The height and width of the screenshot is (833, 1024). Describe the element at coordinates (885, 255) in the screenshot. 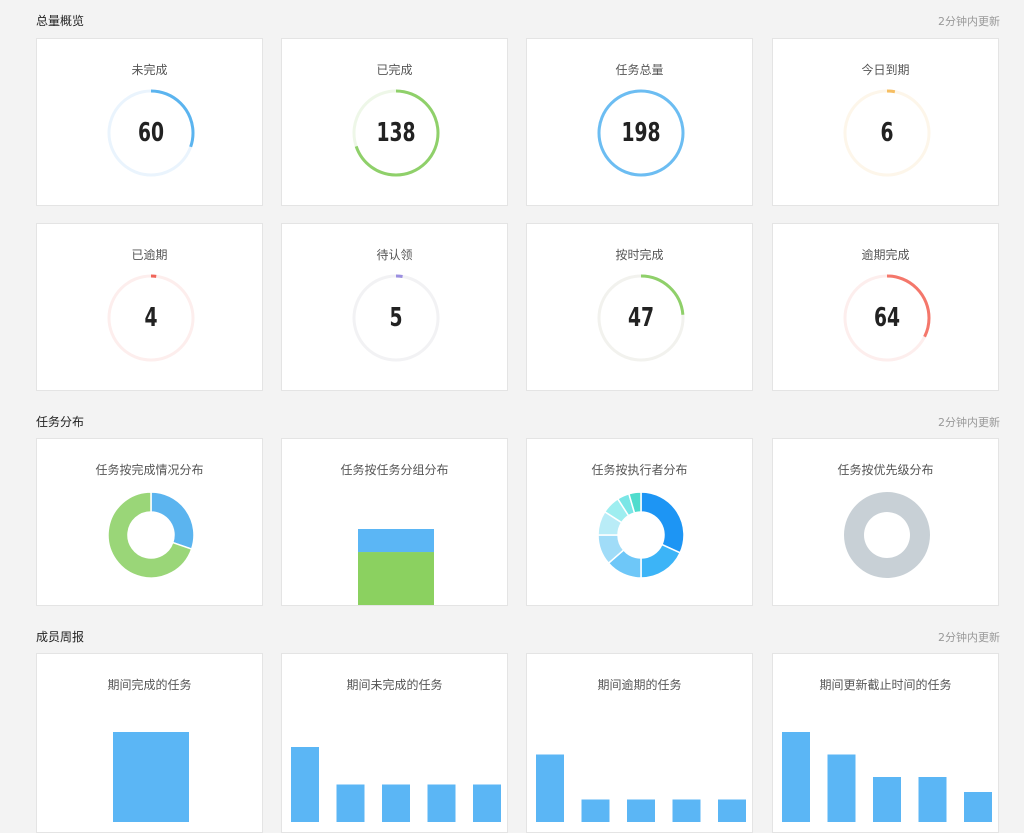

I see `card-title: 逾期完成` at that location.